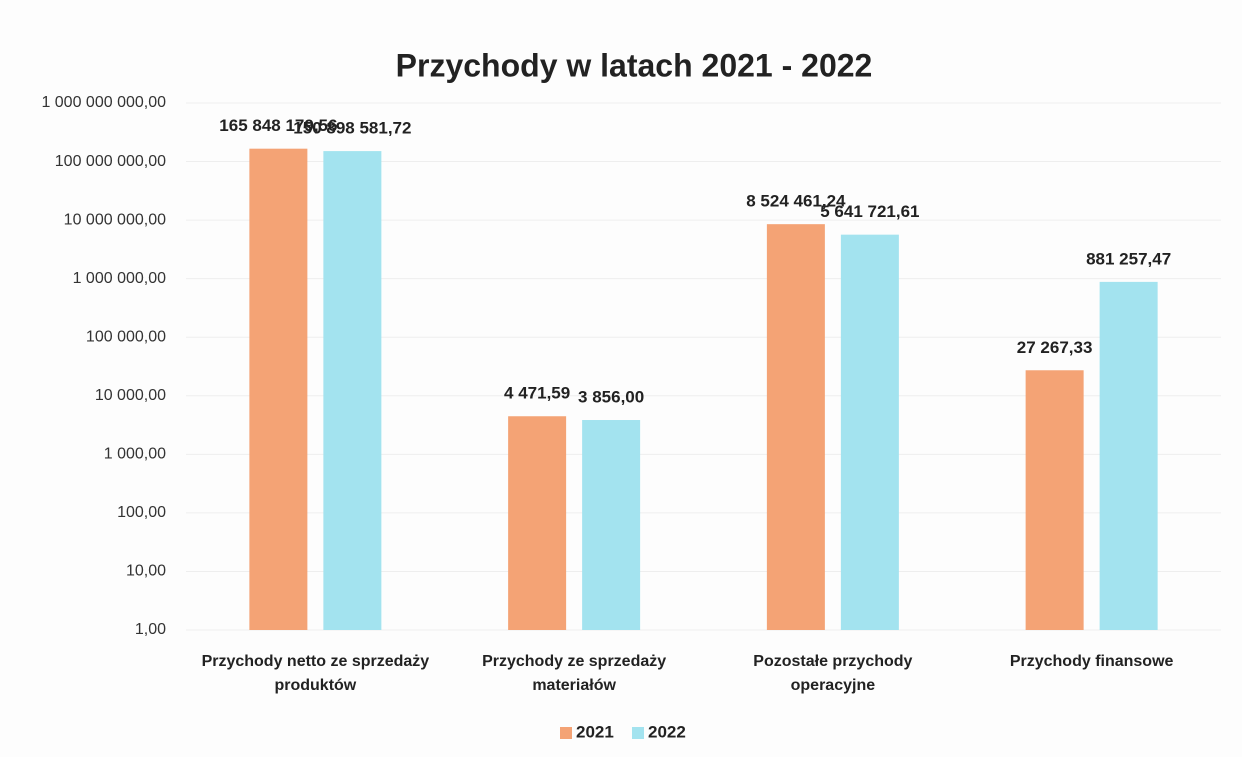 Image resolution: width=1242 pixels, height=757 pixels. What do you see at coordinates (120, 278) in the screenshot?
I see `y-tick-label: 1 000 000,00` at bounding box center [120, 278].